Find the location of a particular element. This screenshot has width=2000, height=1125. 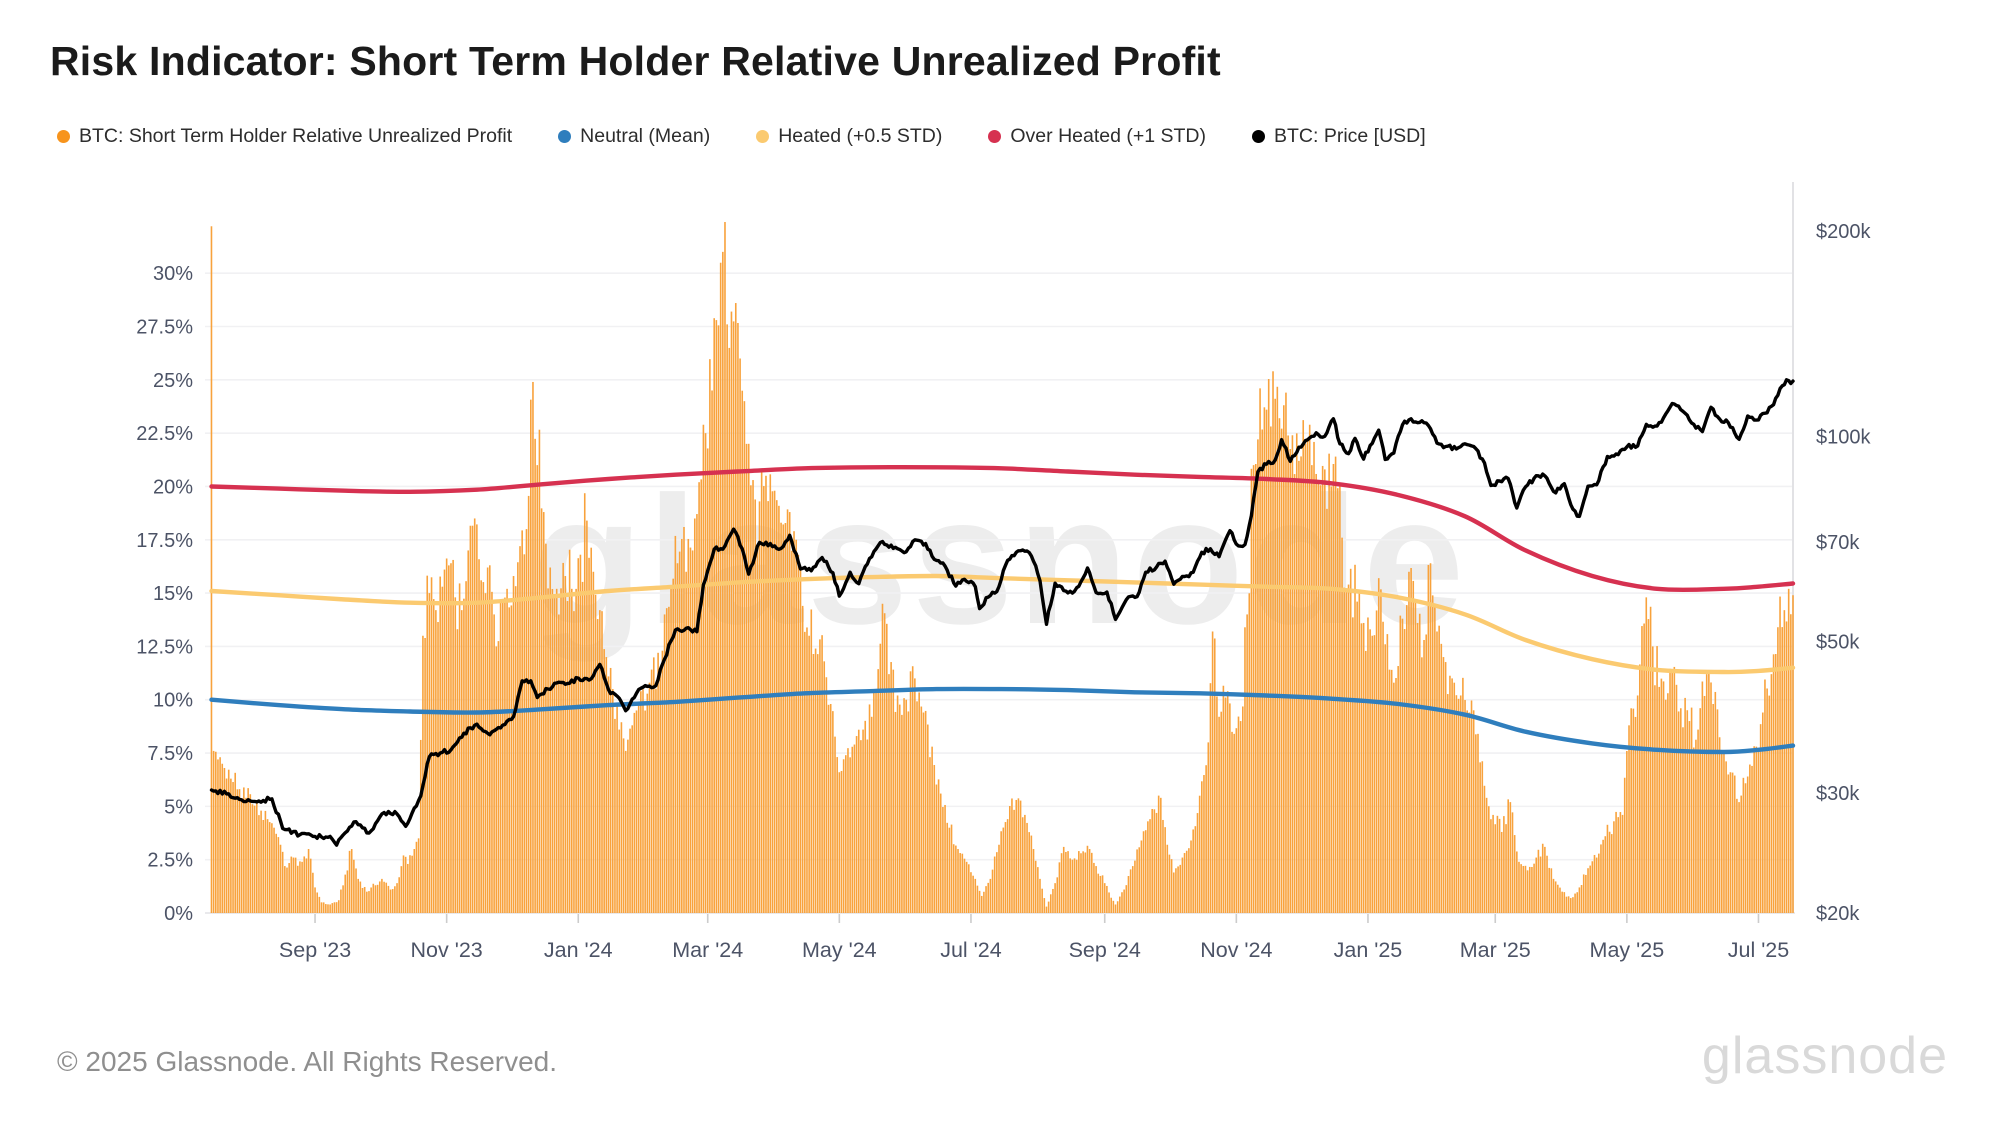

left-axis-tick-label: 25% is located at coordinates (173, 381).